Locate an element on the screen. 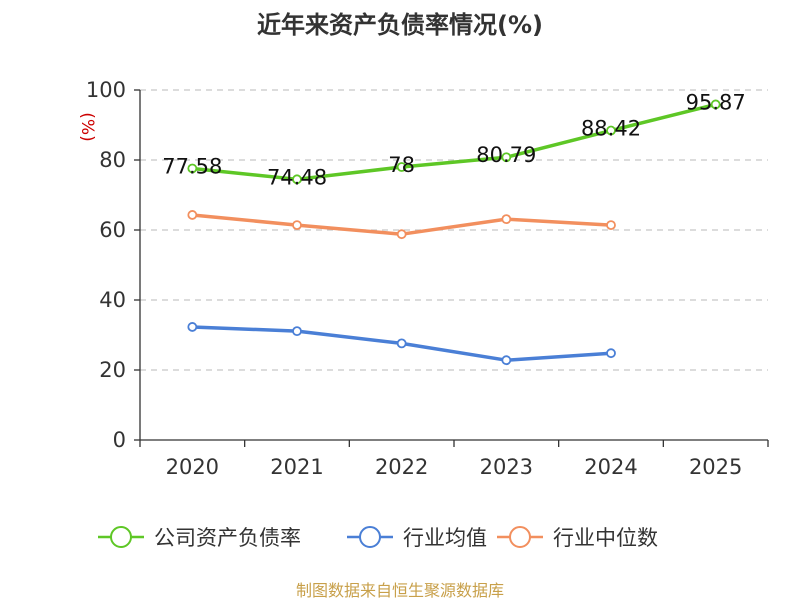 The height and width of the screenshot is (600, 800). data-labels: 77.58 74.48 78 80.79 88.42 95.87 is located at coordinates (453, 139).